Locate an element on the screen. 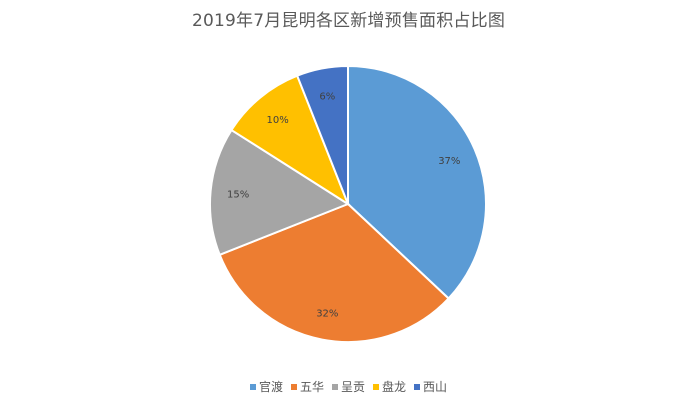 This screenshot has width=697, height=402. legend-item-1: 官渡 is located at coordinates (266, 386).